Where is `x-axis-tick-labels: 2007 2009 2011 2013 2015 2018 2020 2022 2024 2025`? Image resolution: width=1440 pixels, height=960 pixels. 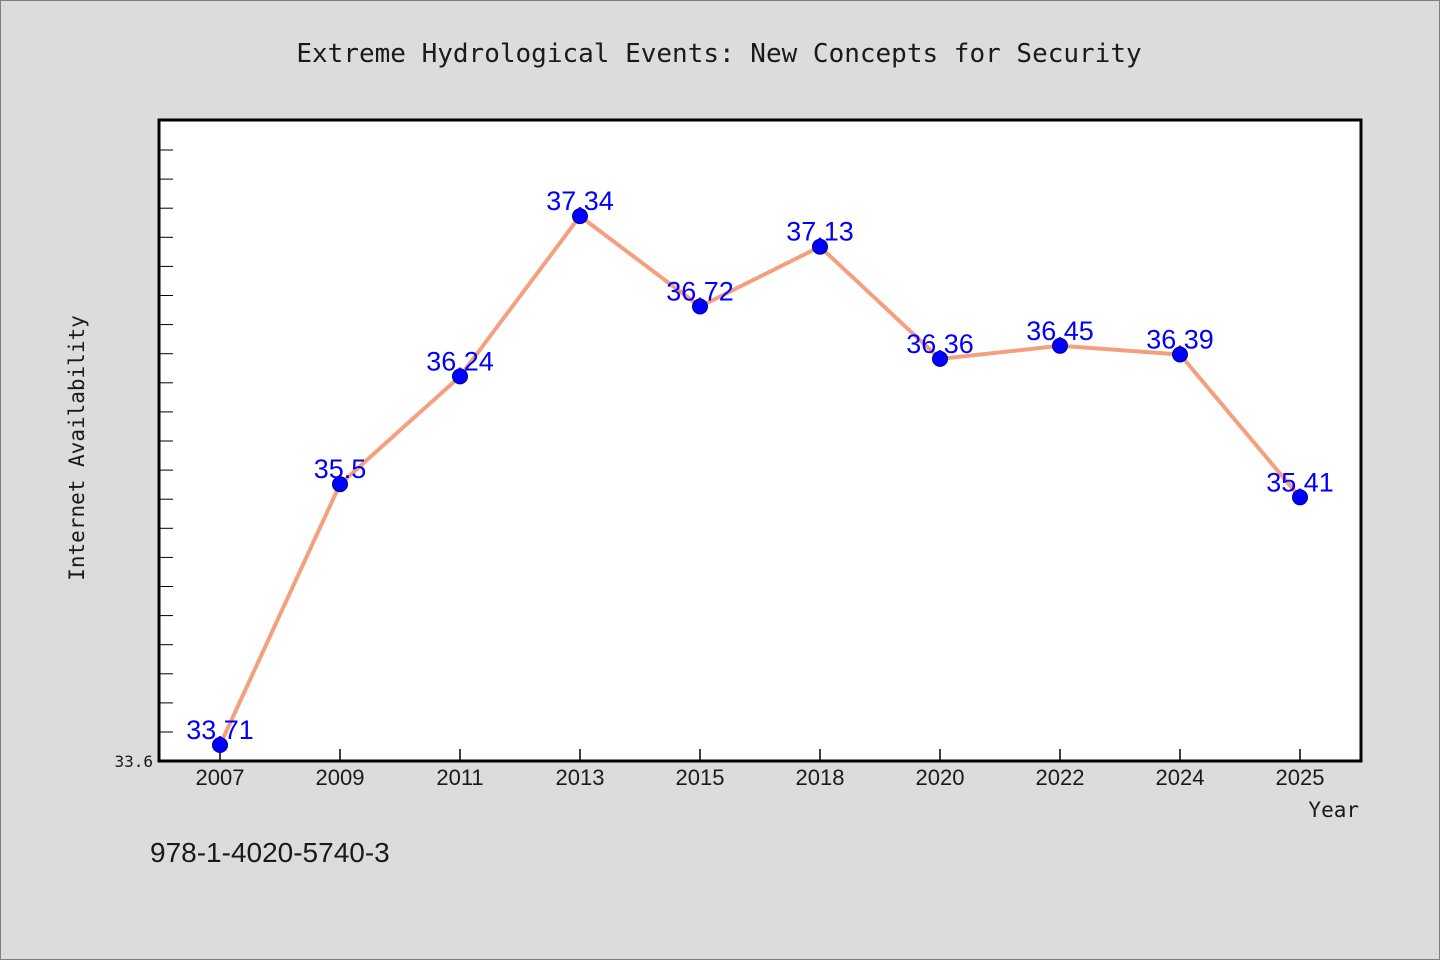
x-axis-tick-labels: 2007 2009 2011 2013 2015 2018 2020 2022 2024 2025 is located at coordinates (760, 777).